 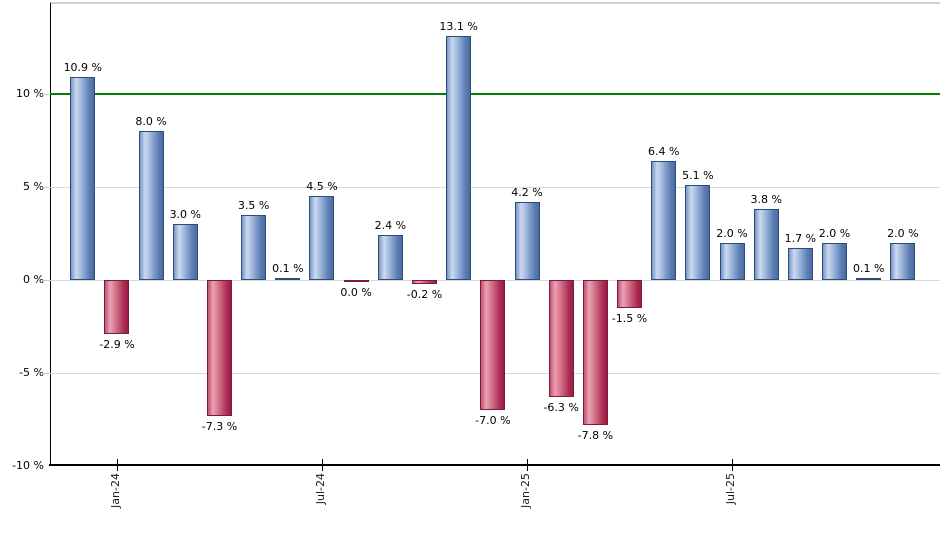 What do you see at coordinates (117, 344) in the screenshot?
I see `bar-value-label: -2.9 %` at bounding box center [117, 344].